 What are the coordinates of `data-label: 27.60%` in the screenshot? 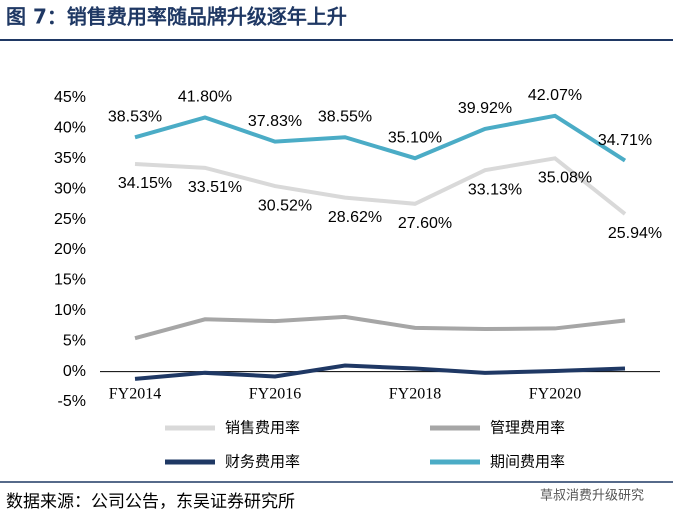 It's located at (425, 223).